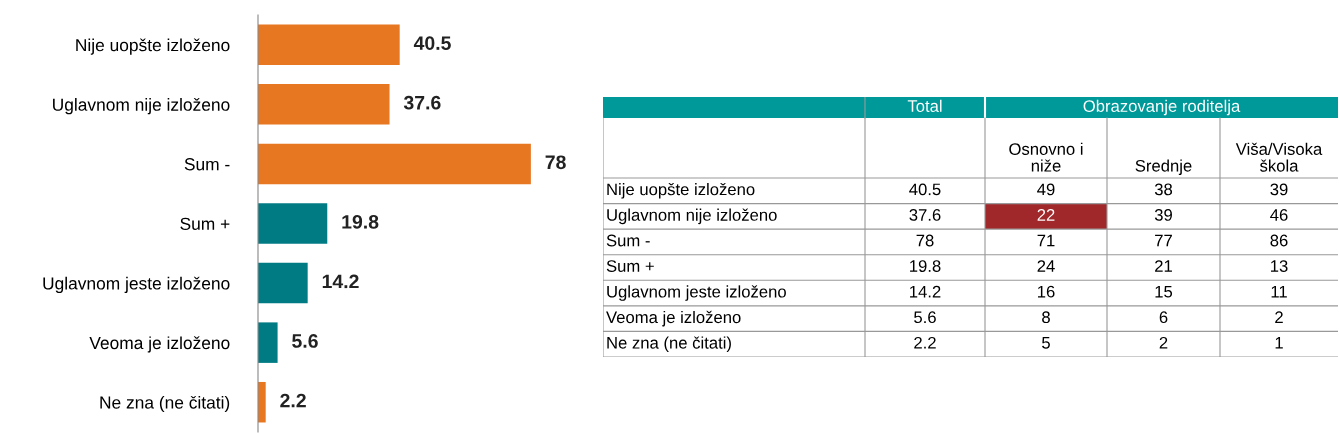  I want to click on data-label: 71, so click(1046, 240).